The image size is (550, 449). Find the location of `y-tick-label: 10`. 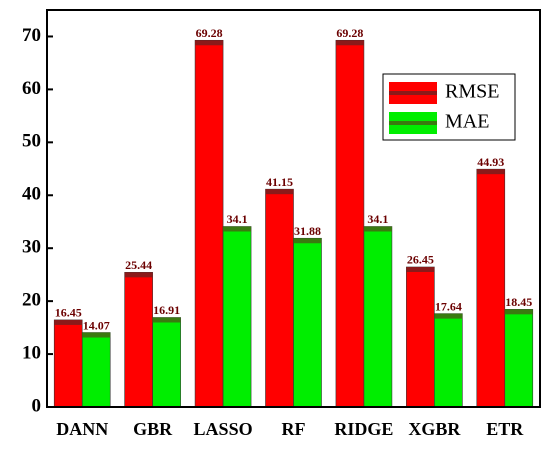

y-tick-label: 10 is located at coordinates (31, 352).